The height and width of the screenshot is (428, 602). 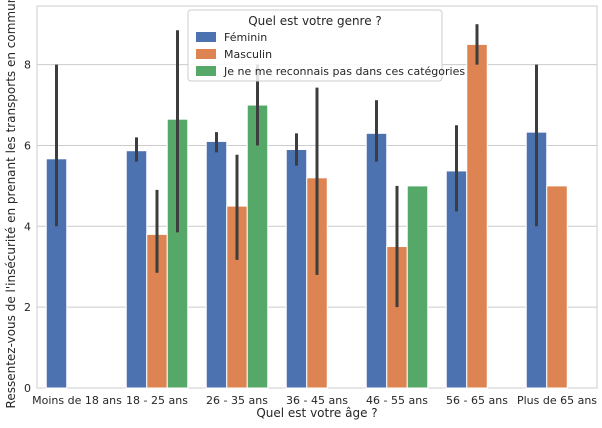 I want to click on y-tick-label: 4, so click(x=27, y=226).